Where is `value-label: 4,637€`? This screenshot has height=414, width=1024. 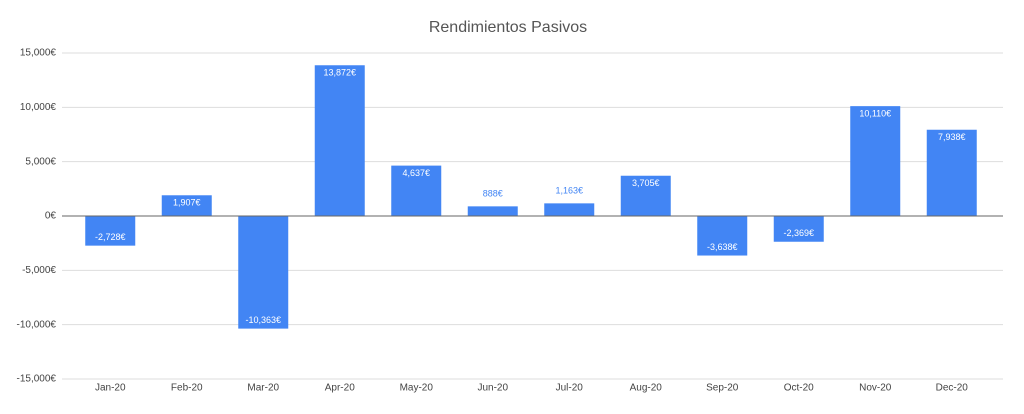 value-label: 4,637€ is located at coordinates (416, 173).